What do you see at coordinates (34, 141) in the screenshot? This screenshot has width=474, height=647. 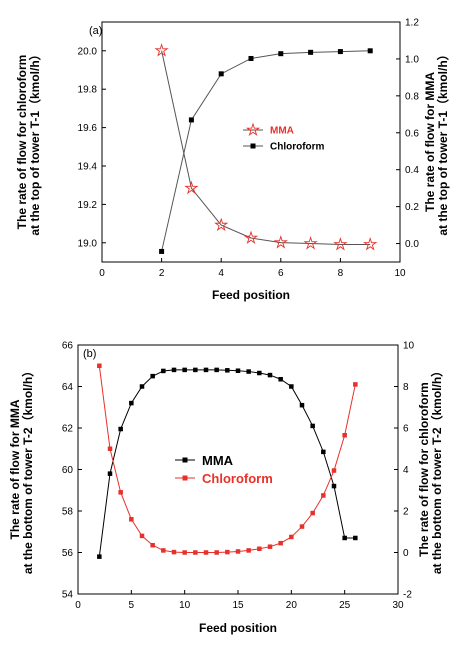 I see `y-axis-title: at the top of tower T-1（kmol/h）` at bounding box center [34, 141].